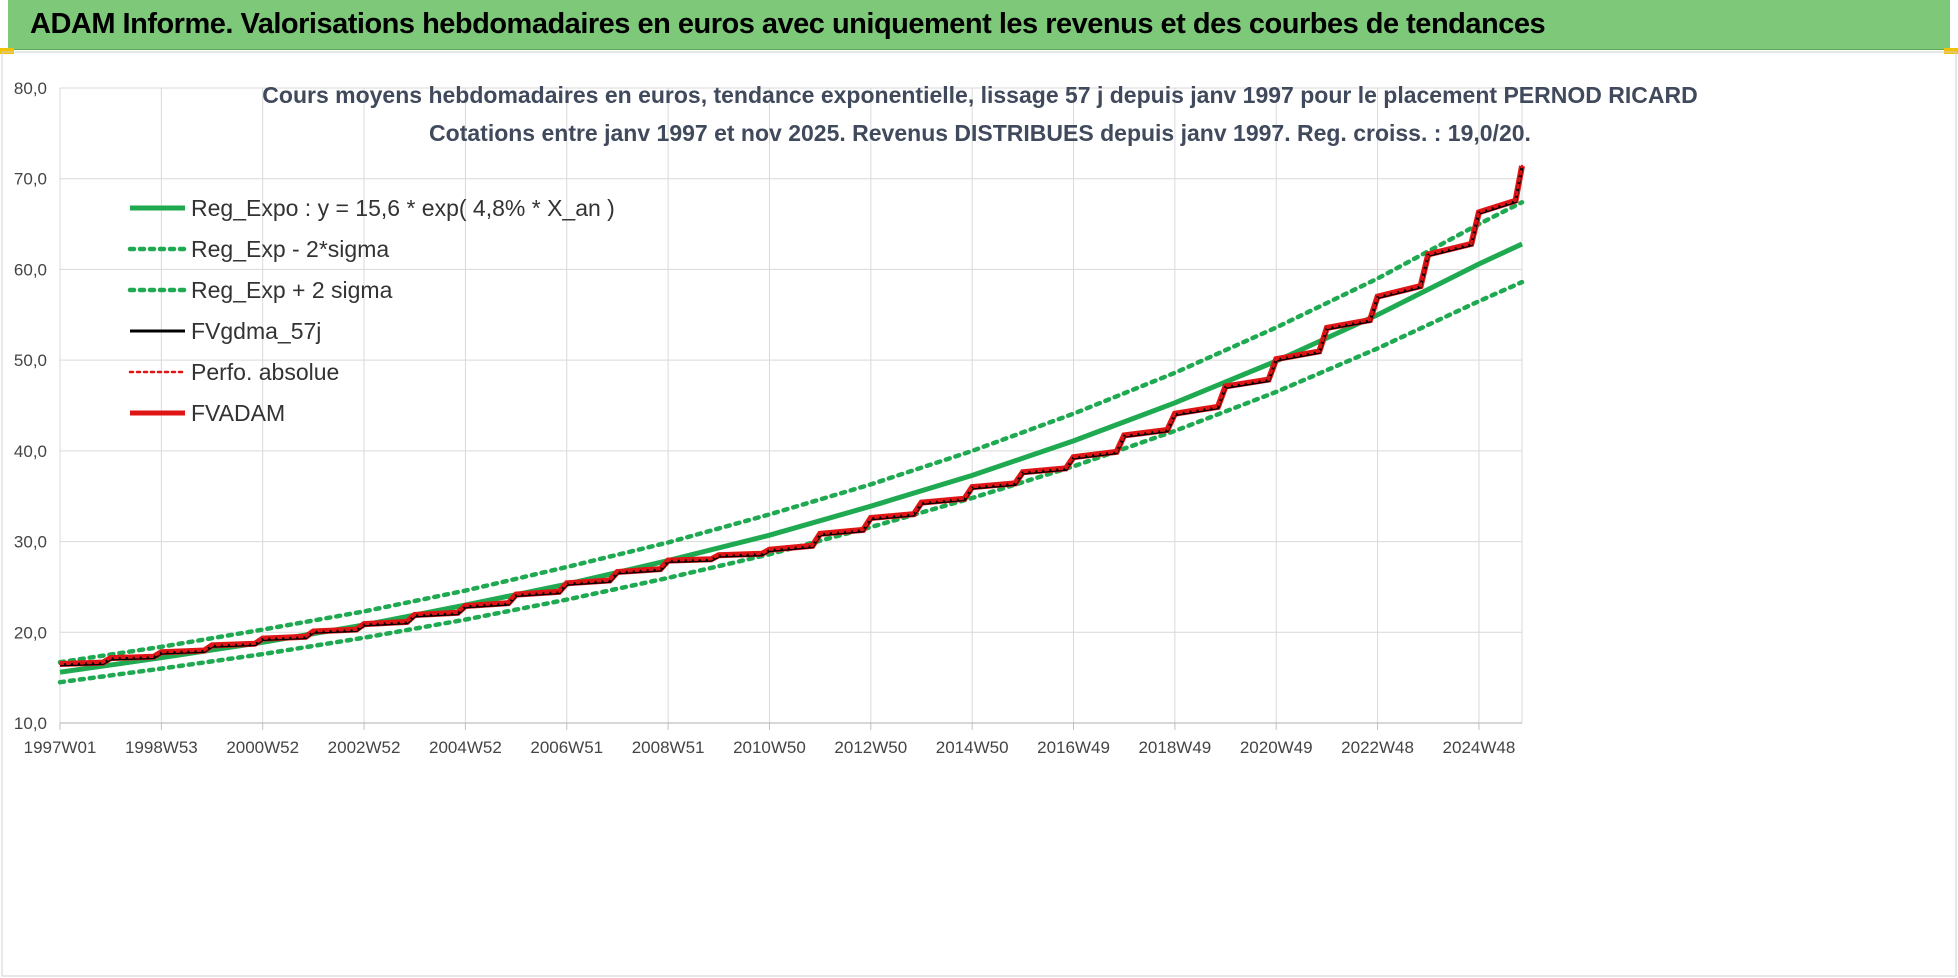 The image size is (1958, 978). I want to click on x-tick-label: 1998W53, so click(161, 747).